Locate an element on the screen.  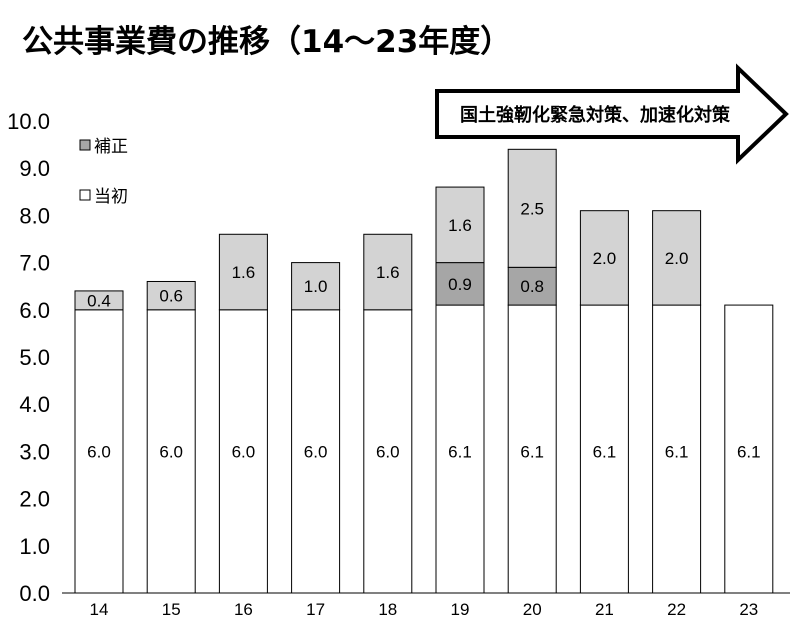
bar-segment-hosei-dark is located at coordinates (460, 284).